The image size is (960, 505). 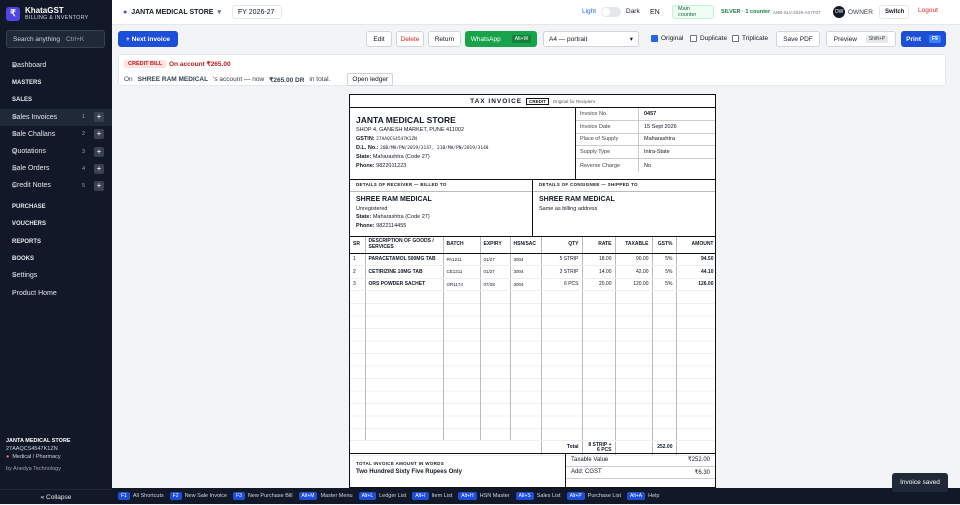 I want to click on seller-address: SHOP 4, GANESH MARKET, PUNE 411002, so click(x=410, y=130).